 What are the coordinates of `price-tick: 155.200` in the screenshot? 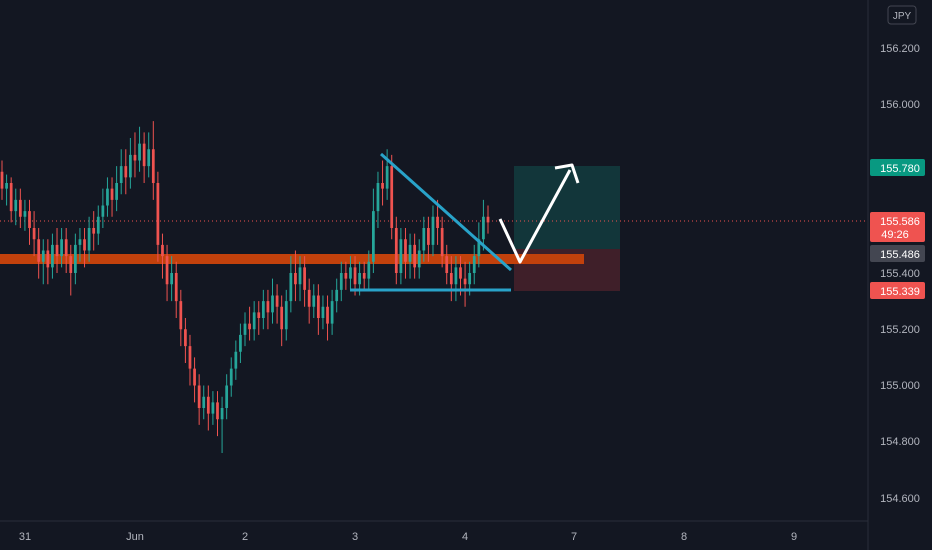 It's located at (900, 330).